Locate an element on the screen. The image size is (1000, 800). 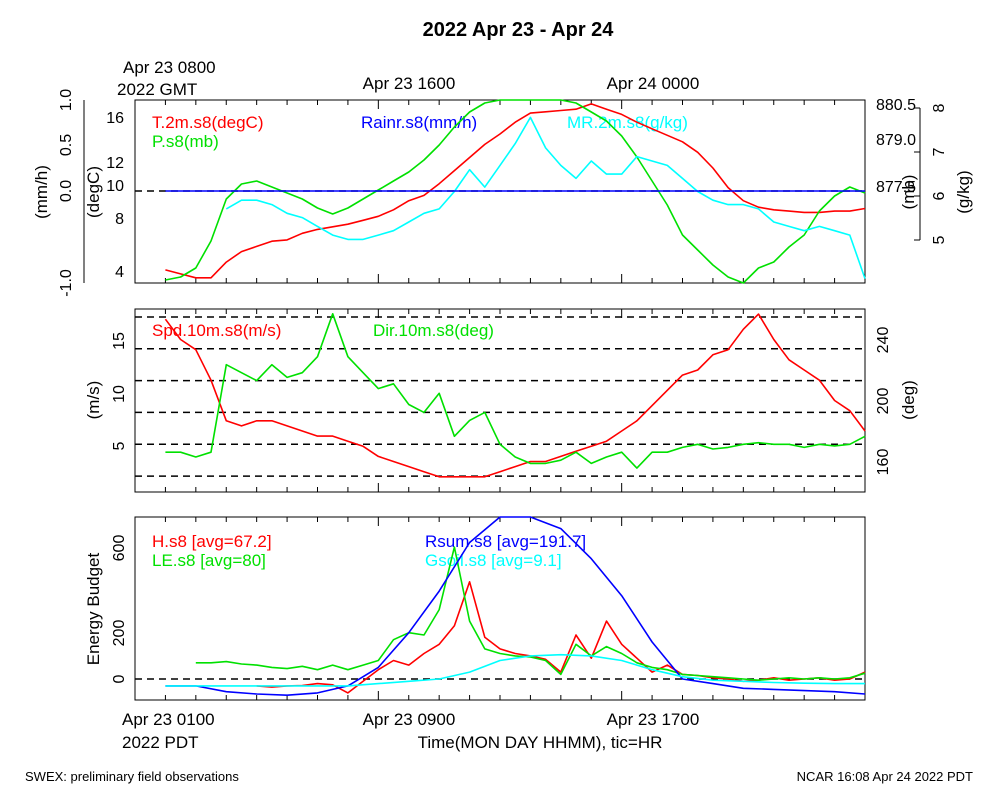
tick-temp-4: 8 is located at coordinates (119, 219).